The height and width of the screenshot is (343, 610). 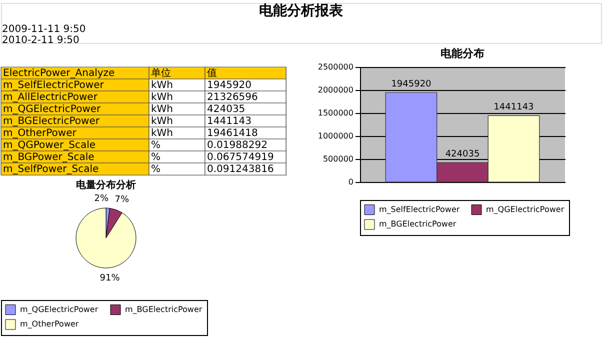 What do you see at coordinates (336, 136) in the screenshot?
I see `y-tick-label: 1000000` at bounding box center [336, 136].